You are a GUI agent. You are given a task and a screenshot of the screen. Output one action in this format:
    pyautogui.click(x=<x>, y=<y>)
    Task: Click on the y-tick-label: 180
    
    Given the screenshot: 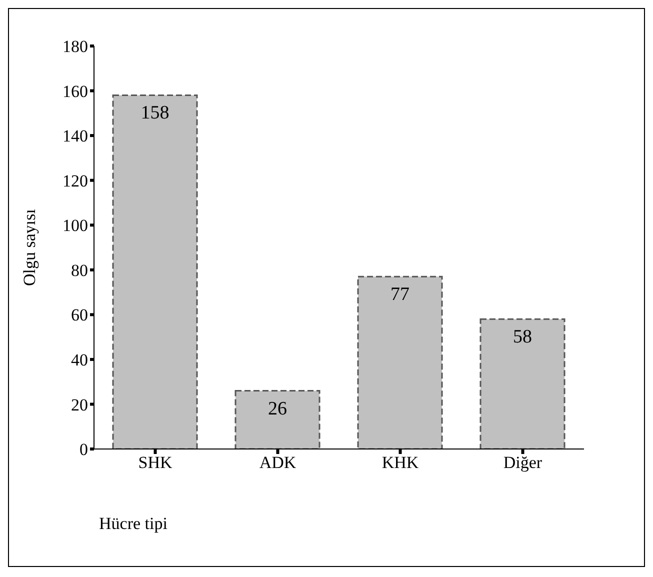 What is the action you would take?
    pyautogui.click(x=75, y=46)
    